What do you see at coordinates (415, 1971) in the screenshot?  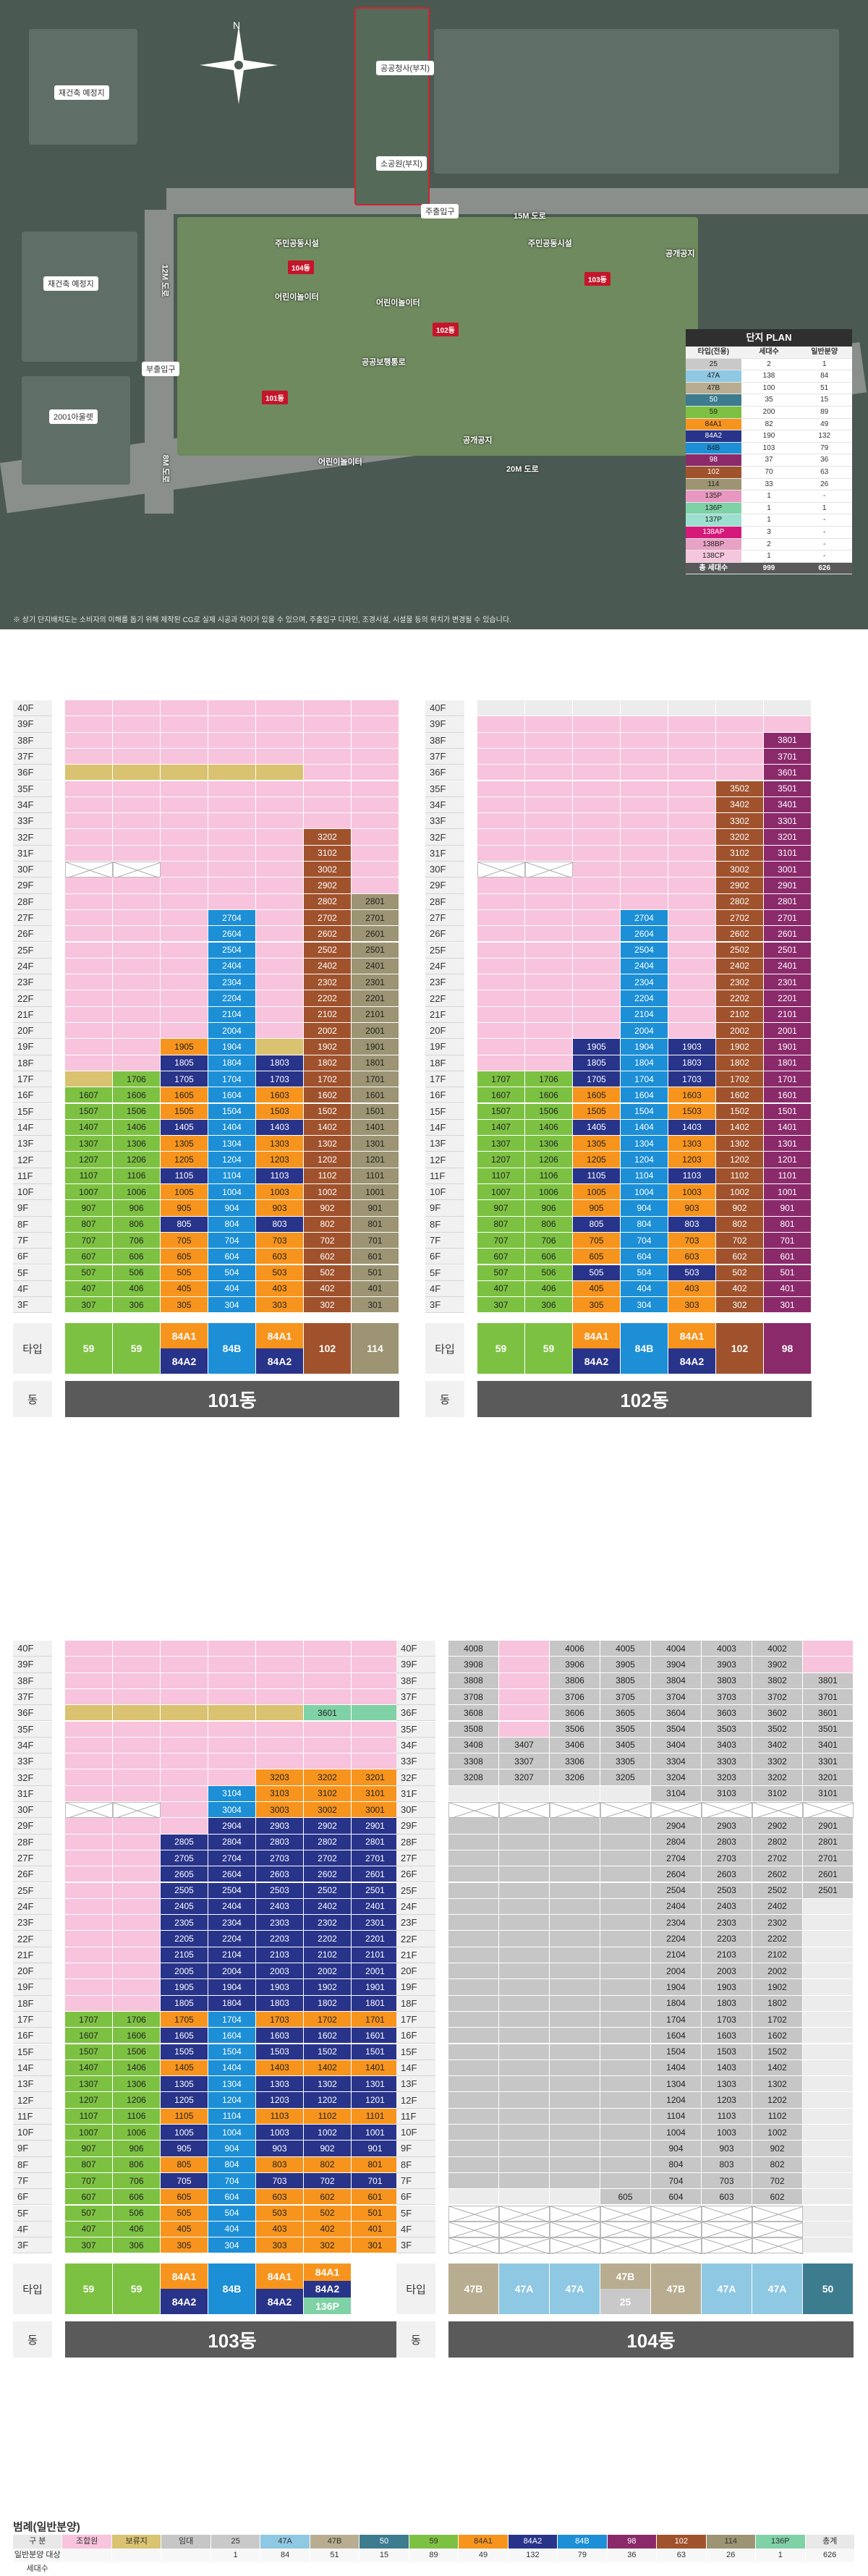 I see `floor-label: 20F` at bounding box center [415, 1971].